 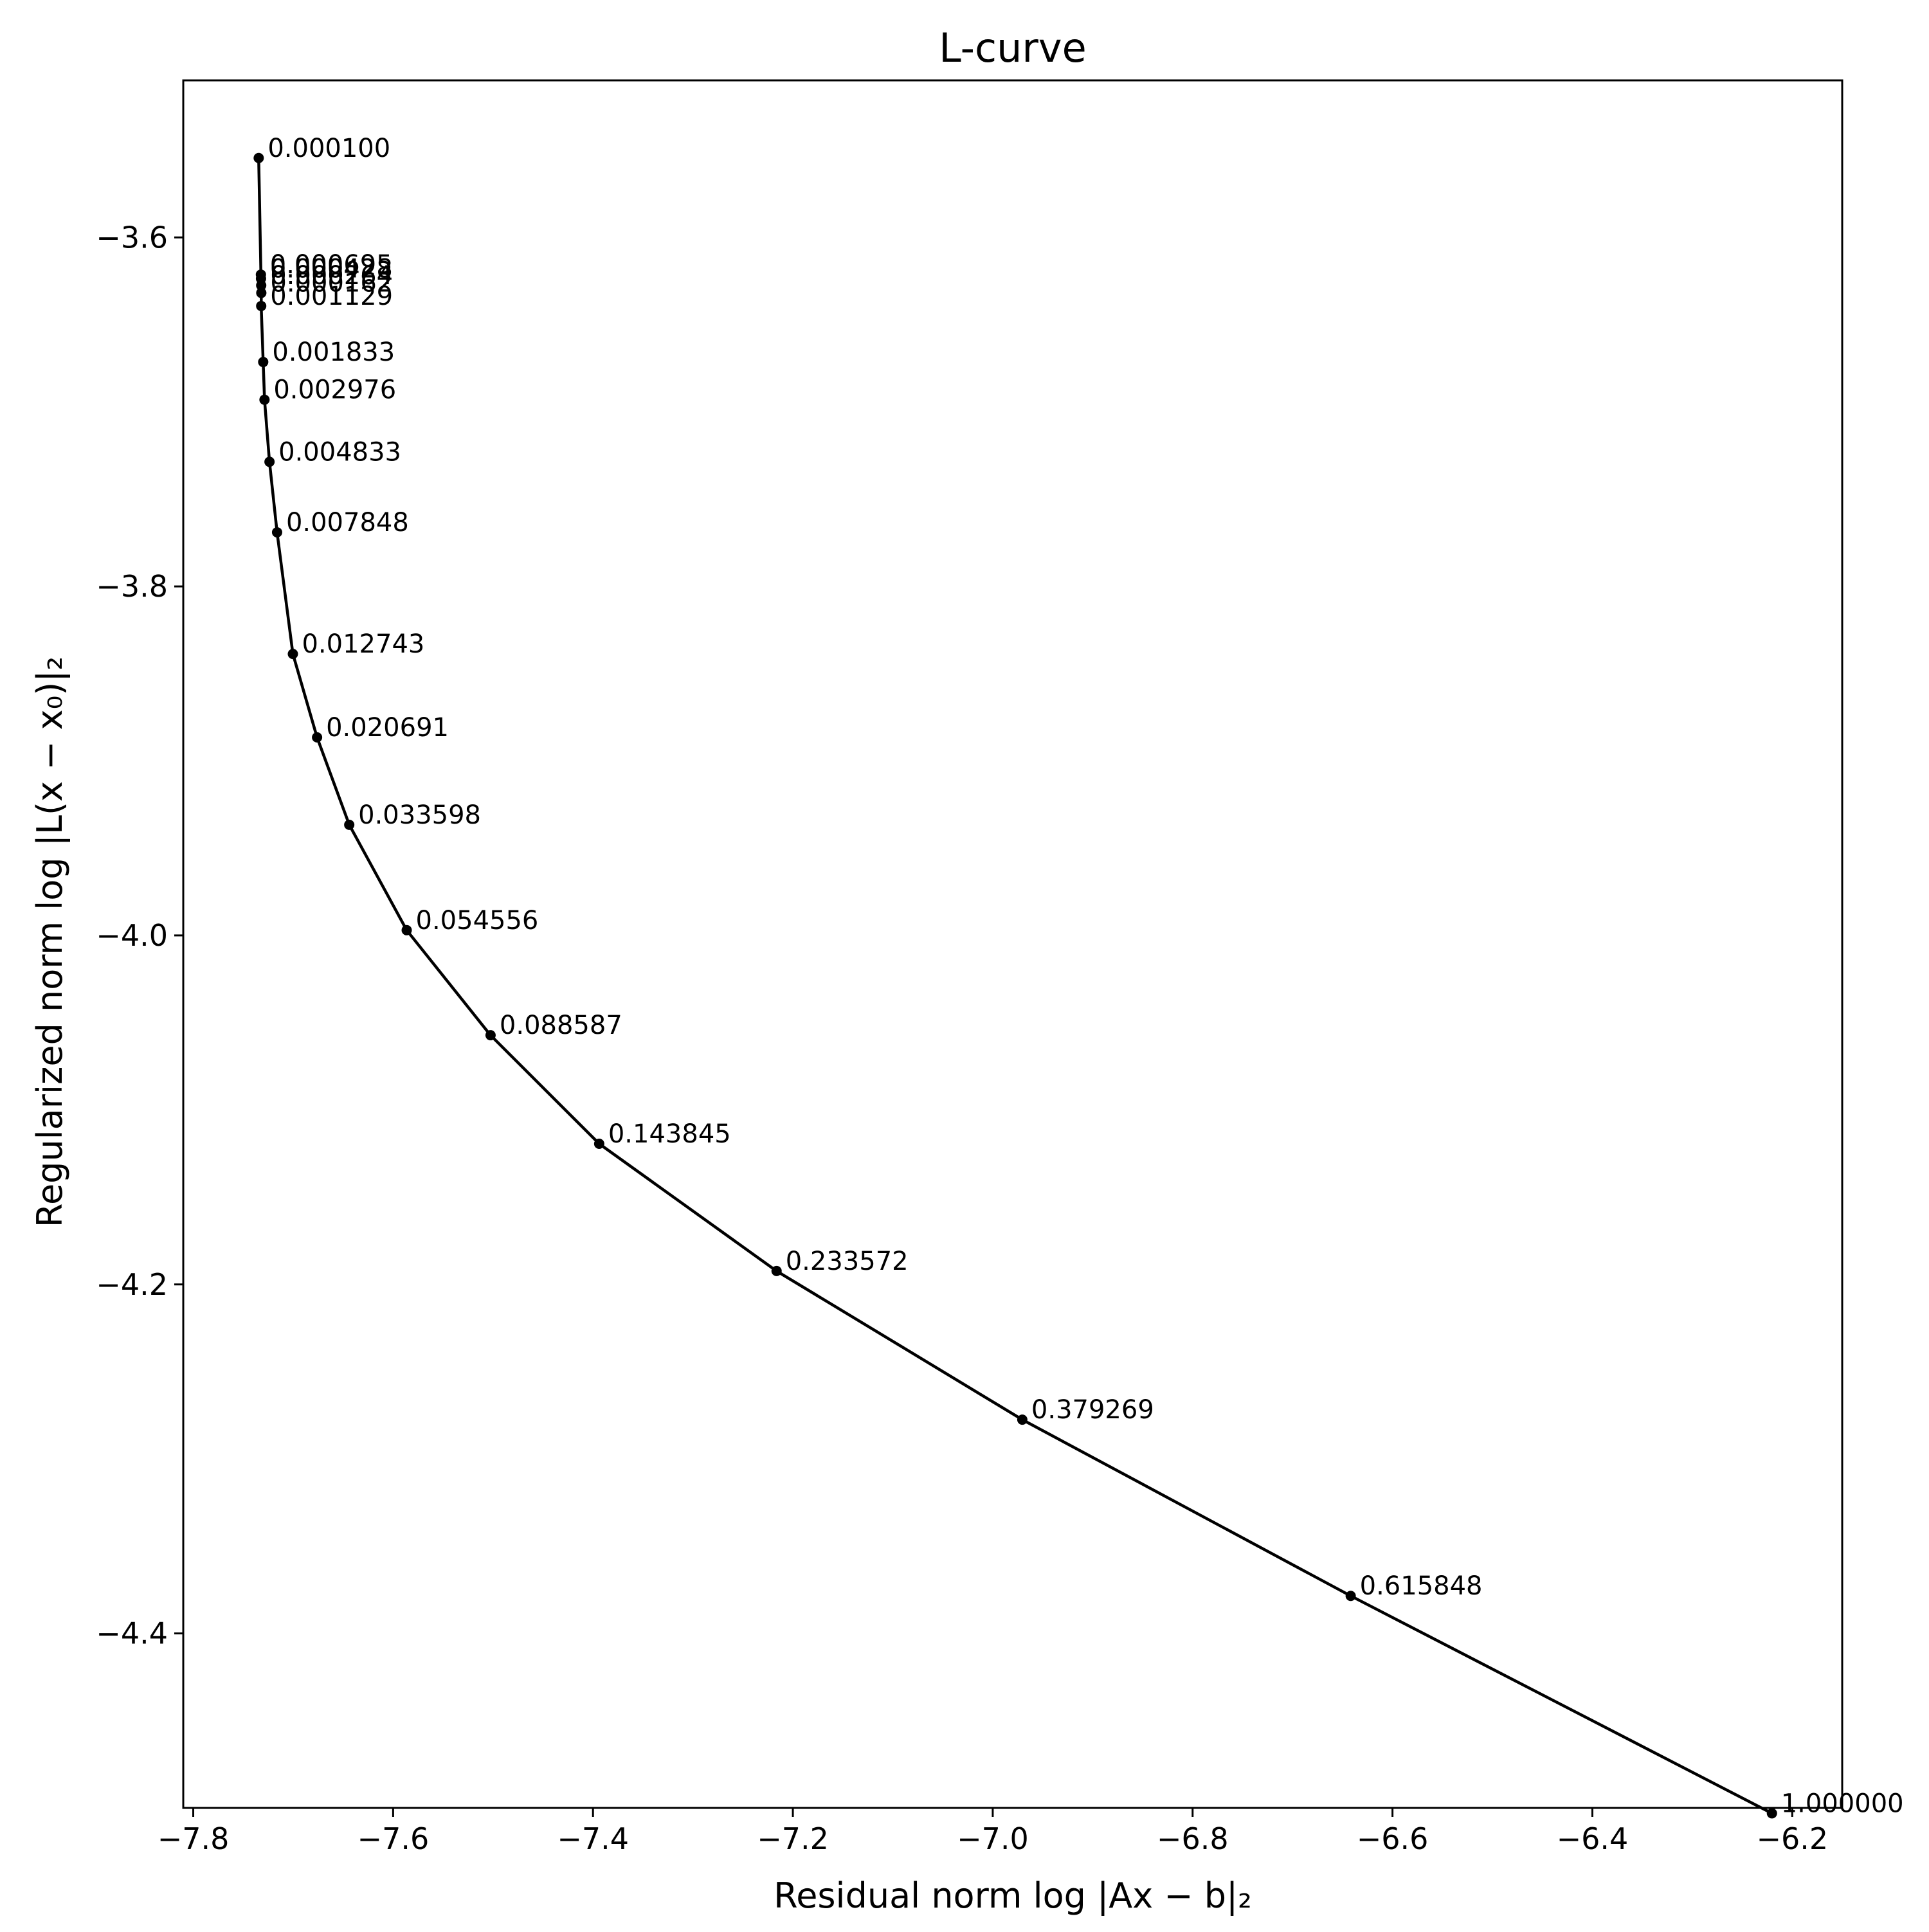 I want to click on y-tick-label: −3.6, so click(x=132, y=237).